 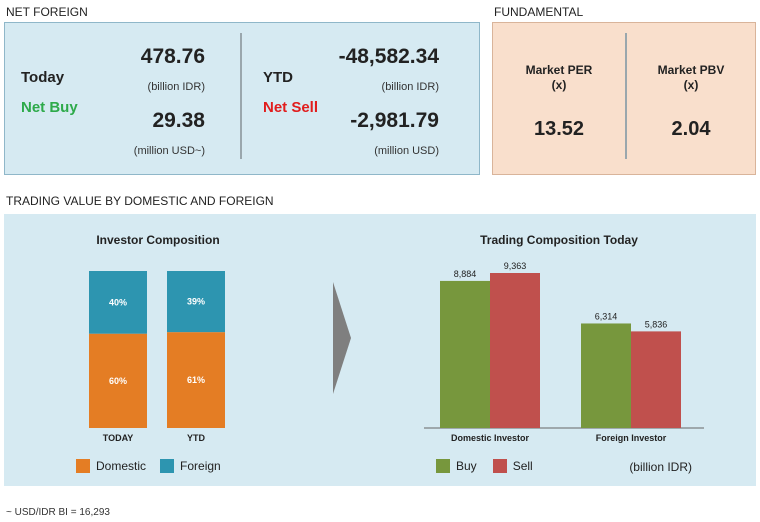 What do you see at coordinates (83, 466) in the screenshot?
I see `legend-domestic-swatch` at bounding box center [83, 466].